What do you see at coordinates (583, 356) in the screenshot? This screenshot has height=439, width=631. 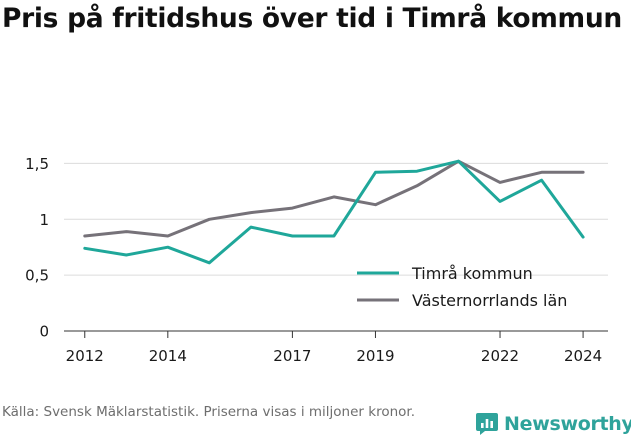 I see `x-tick-label: 2024` at bounding box center [583, 356].